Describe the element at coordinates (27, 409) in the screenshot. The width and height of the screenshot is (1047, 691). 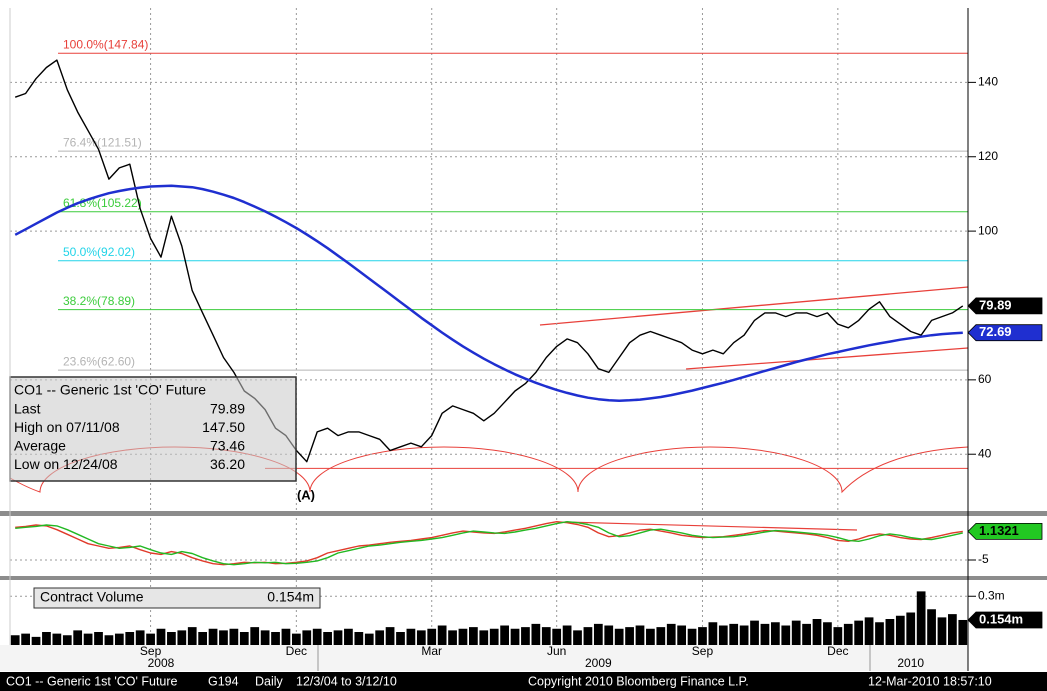
I see `info-label: Last` at that location.